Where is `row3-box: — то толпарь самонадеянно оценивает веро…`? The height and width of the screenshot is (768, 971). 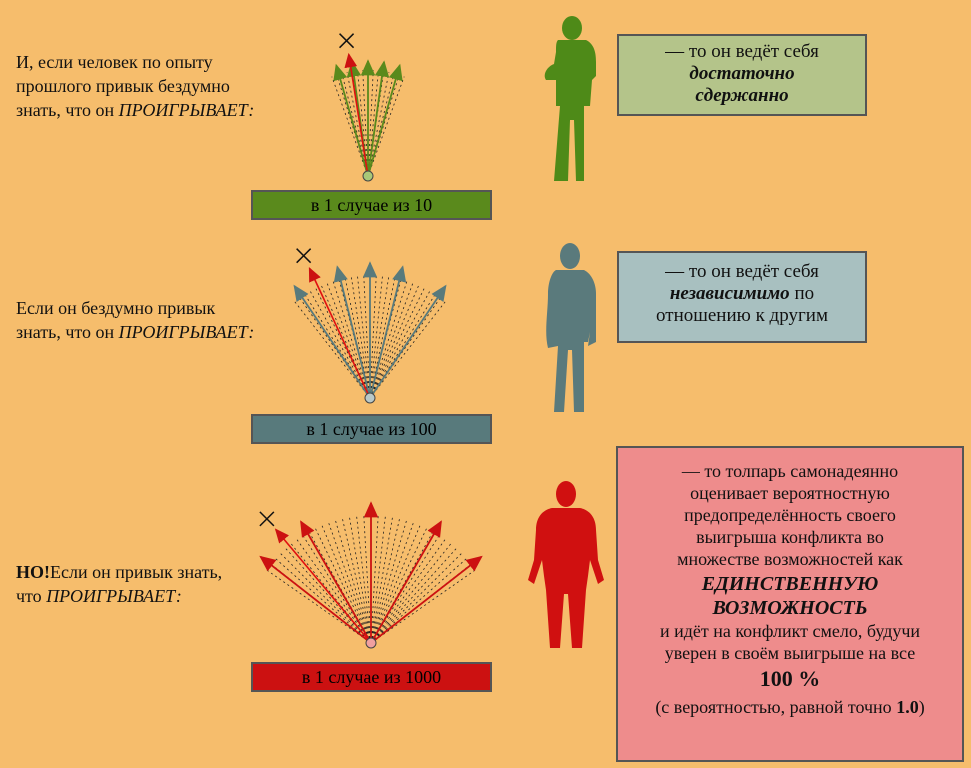 row3-box: — то толпарь самонадеянно оценивает веро… is located at coordinates (790, 604).